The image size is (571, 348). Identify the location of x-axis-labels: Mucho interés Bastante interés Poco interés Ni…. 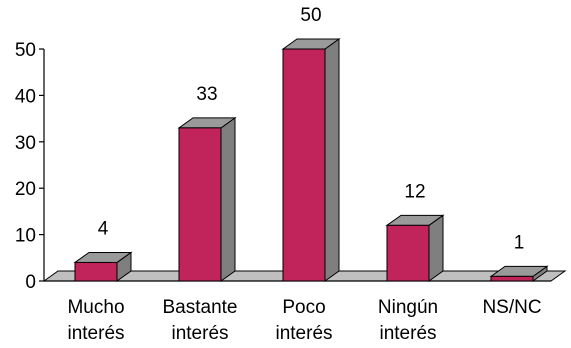
(304, 320).